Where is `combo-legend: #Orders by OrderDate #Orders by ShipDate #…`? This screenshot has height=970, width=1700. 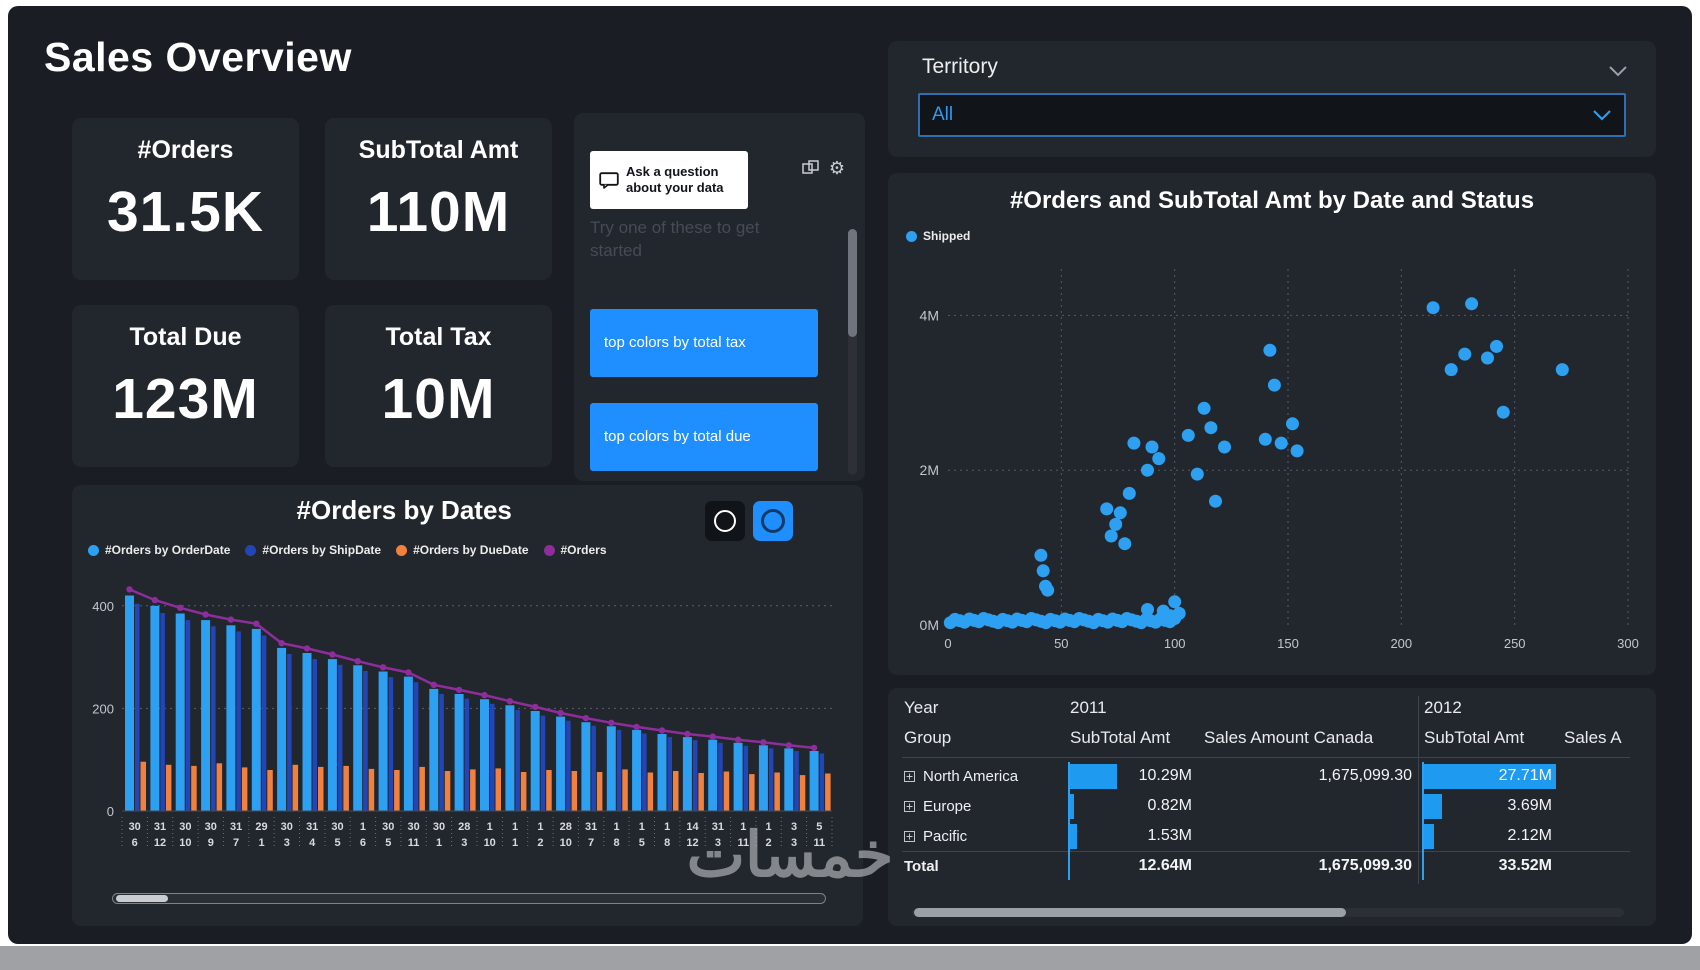 combo-legend: #Orders by OrderDate #Orders by ShipDate #… is located at coordinates (347, 550).